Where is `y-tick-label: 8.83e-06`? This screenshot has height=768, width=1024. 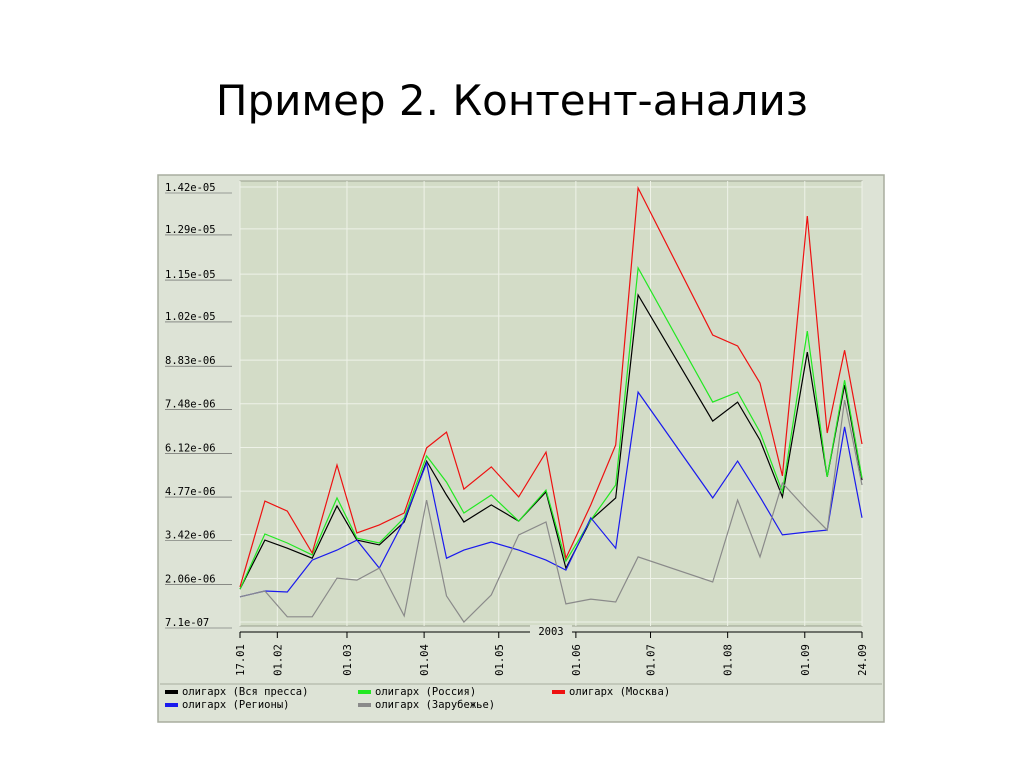 y-tick-label: 8.83e-06 is located at coordinates (190, 361).